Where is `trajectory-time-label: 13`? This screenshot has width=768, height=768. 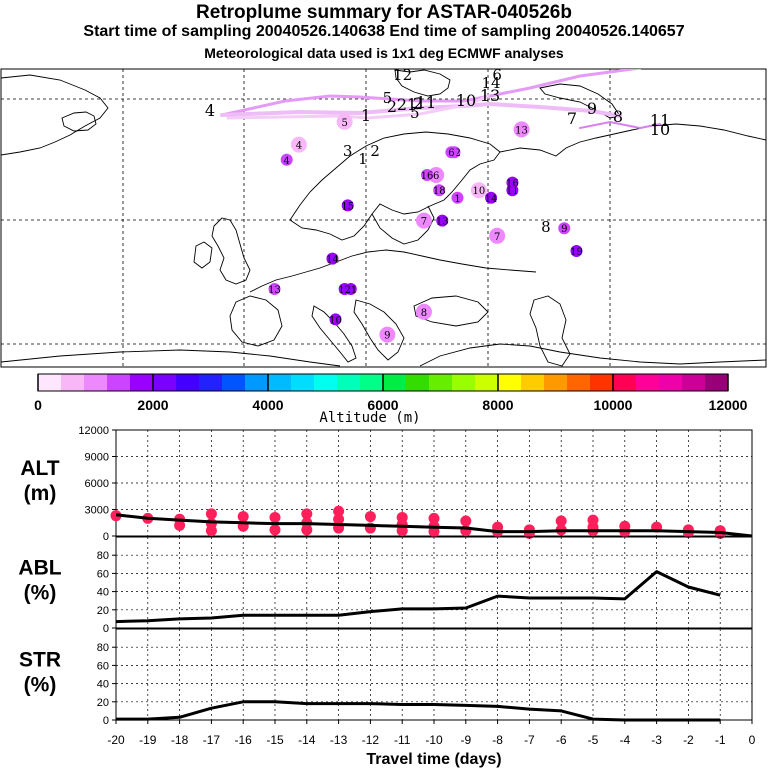 trajectory-time-label: 13 is located at coordinates (490, 95).